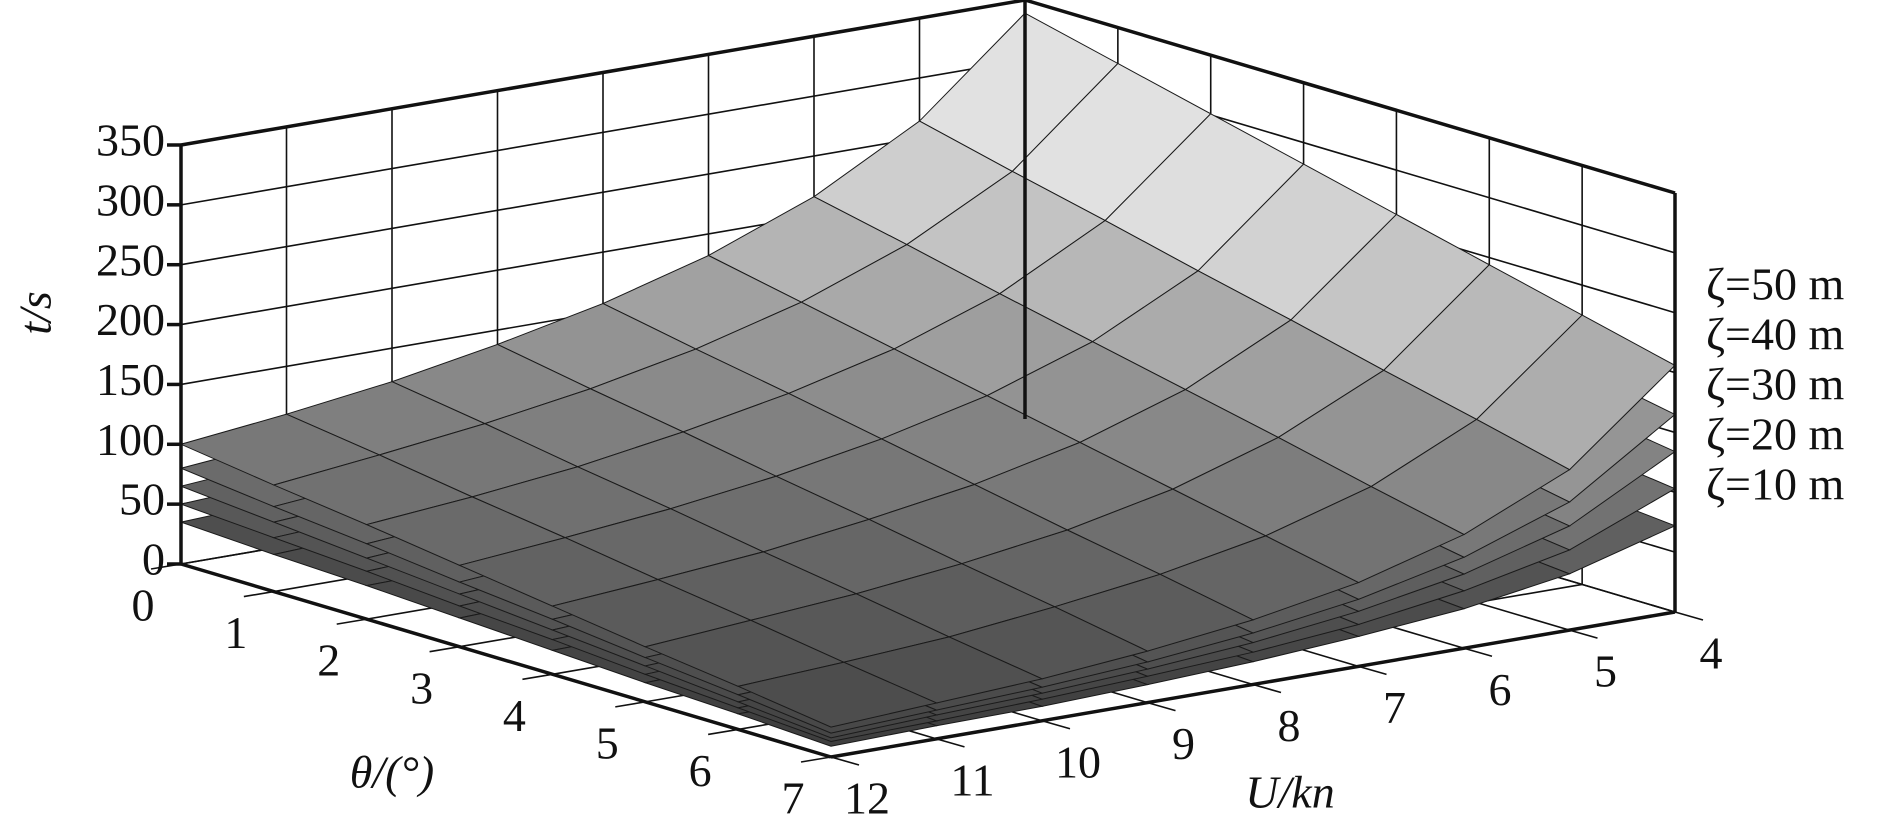 The image size is (1890, 827). Describe the element at coordinates (607, 742) in the screenshot. I see `x-tick-label: 5` at that location.